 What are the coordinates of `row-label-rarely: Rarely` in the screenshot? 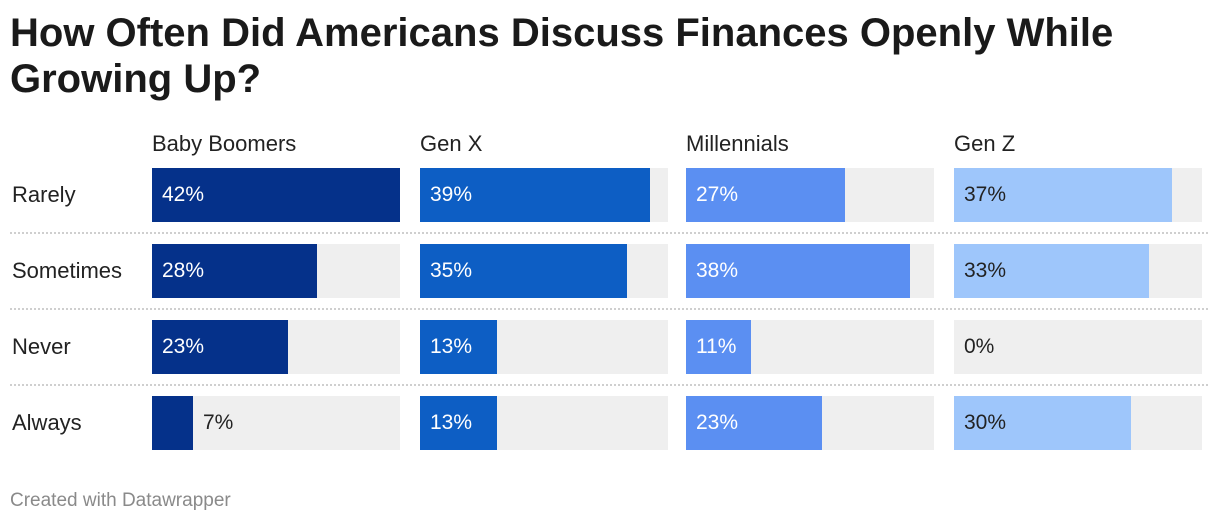 It's located at (44, 194).